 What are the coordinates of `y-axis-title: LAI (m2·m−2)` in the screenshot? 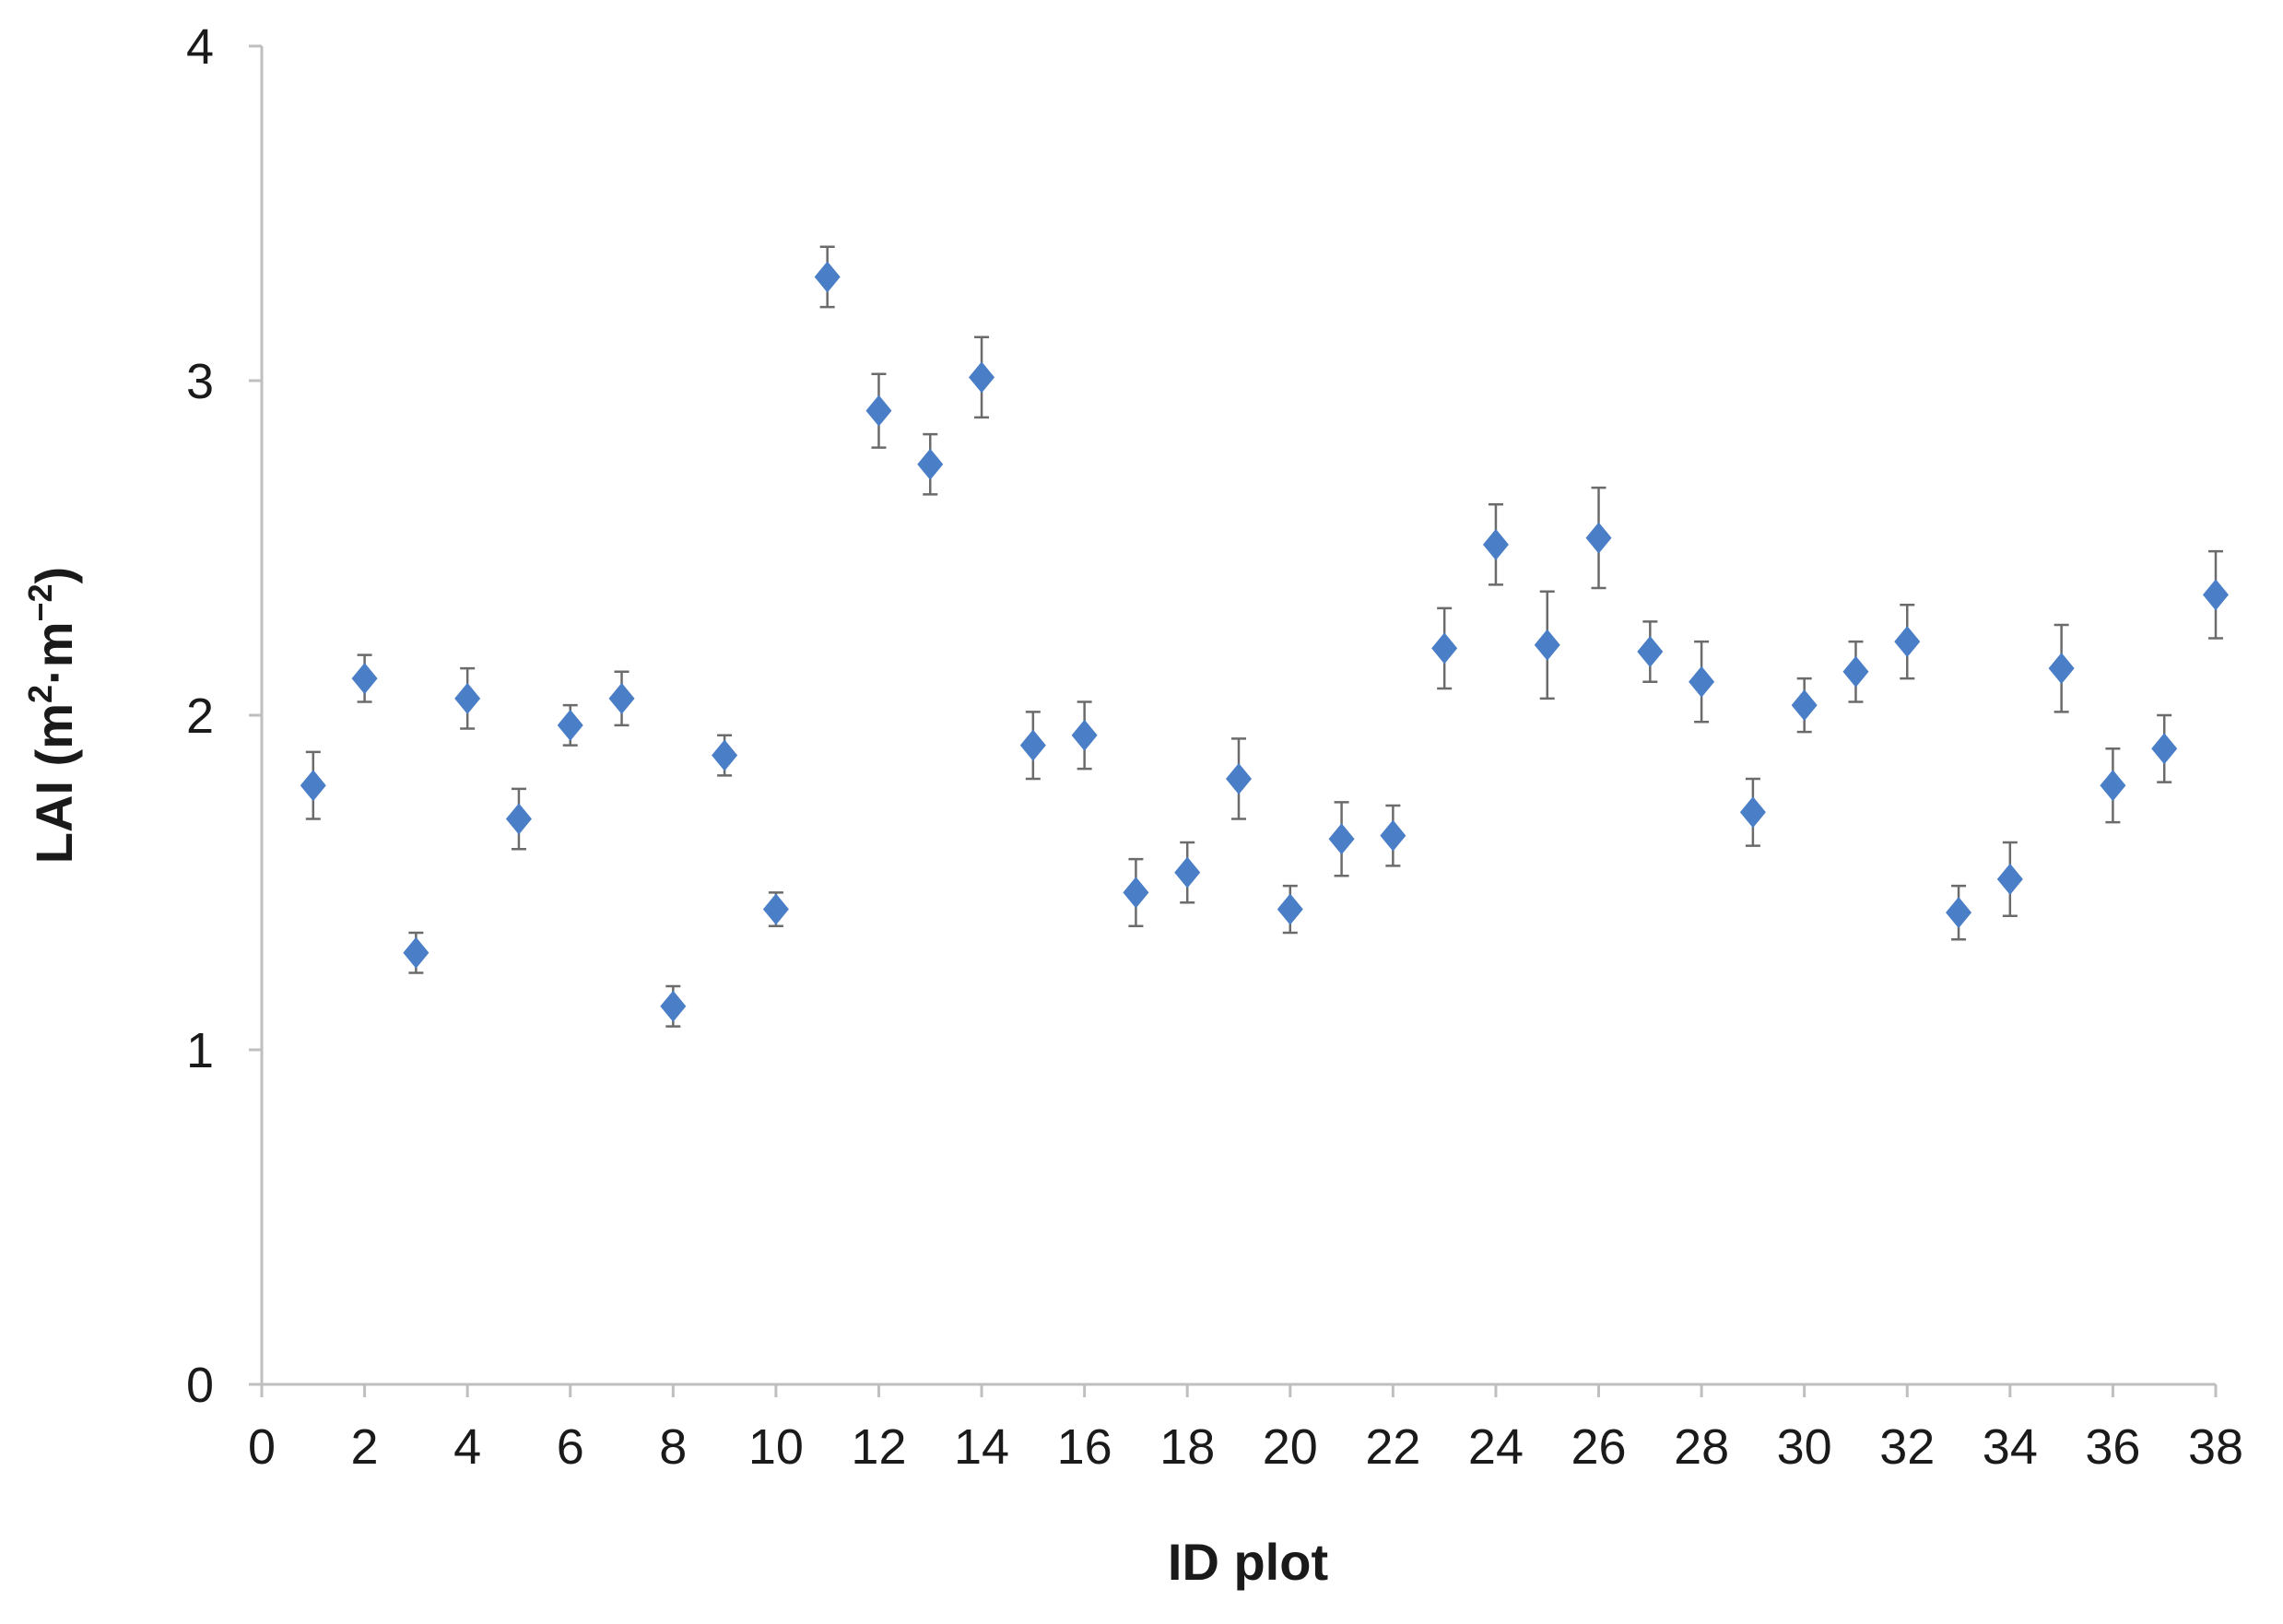 It's located at (52, 715).